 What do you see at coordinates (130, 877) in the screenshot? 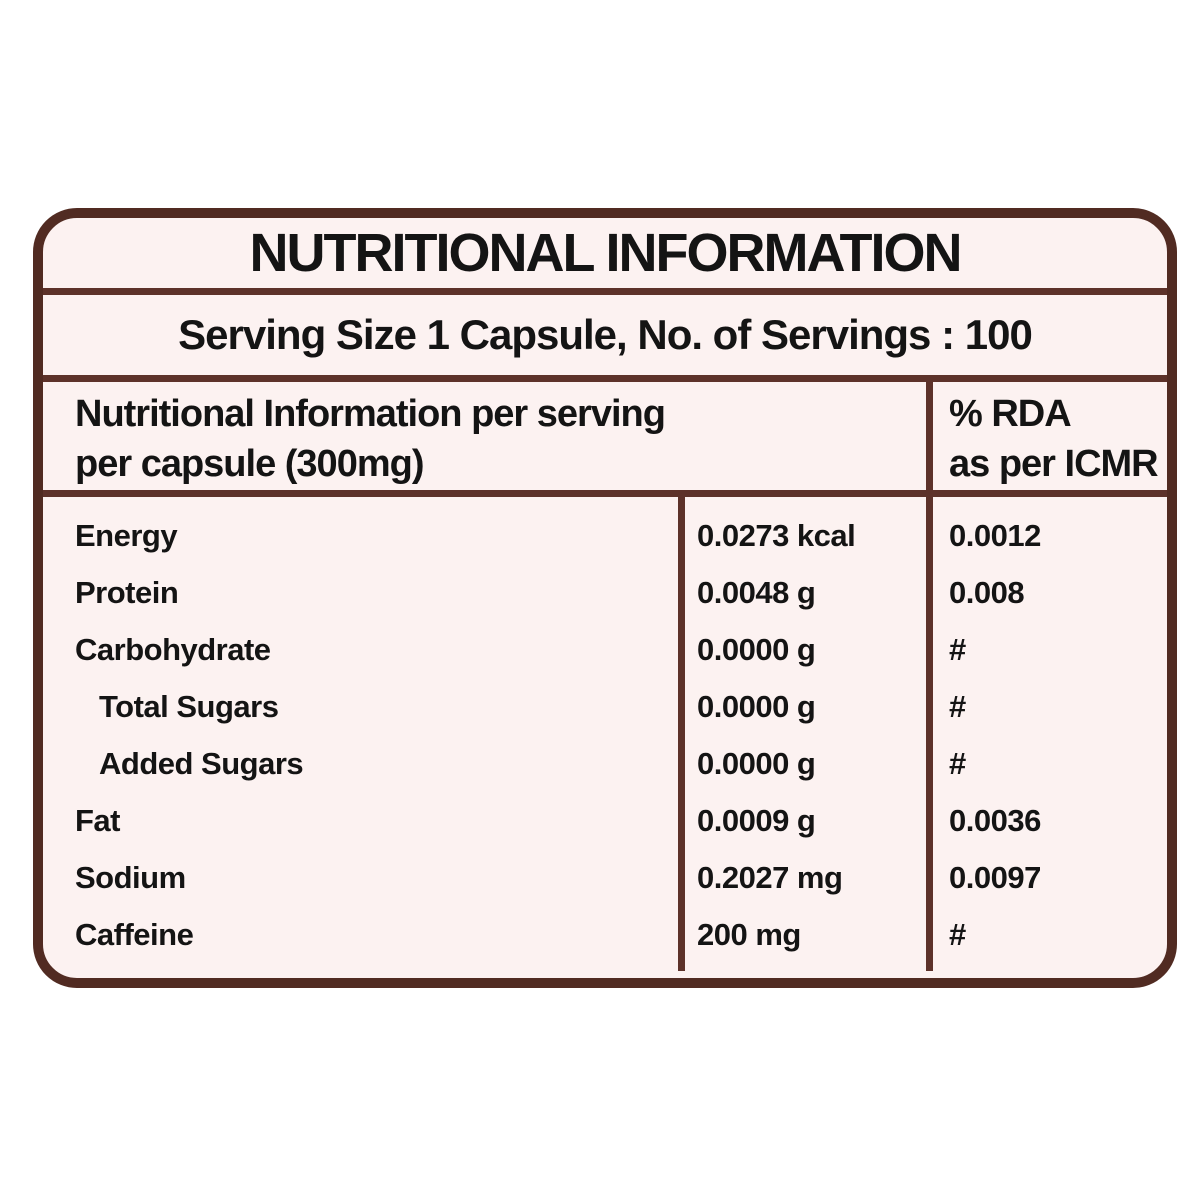
I see `nutrient-name: Sodium` at bounding box center [130, 877].